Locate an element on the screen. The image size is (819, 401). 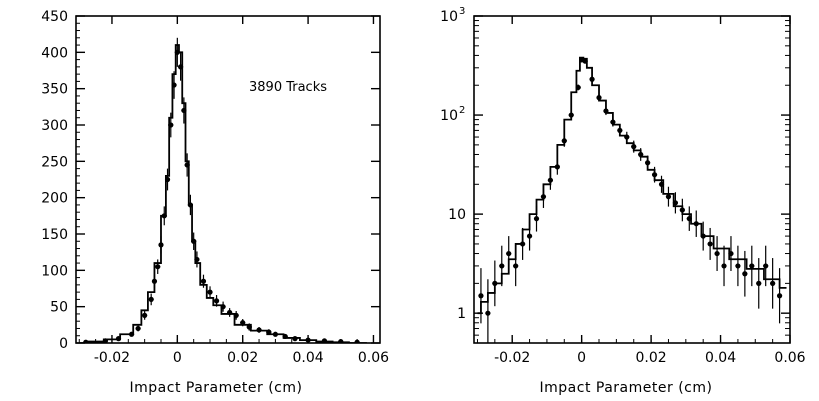
x-tick-label: 0.06 is located at coordinates (789, 358).